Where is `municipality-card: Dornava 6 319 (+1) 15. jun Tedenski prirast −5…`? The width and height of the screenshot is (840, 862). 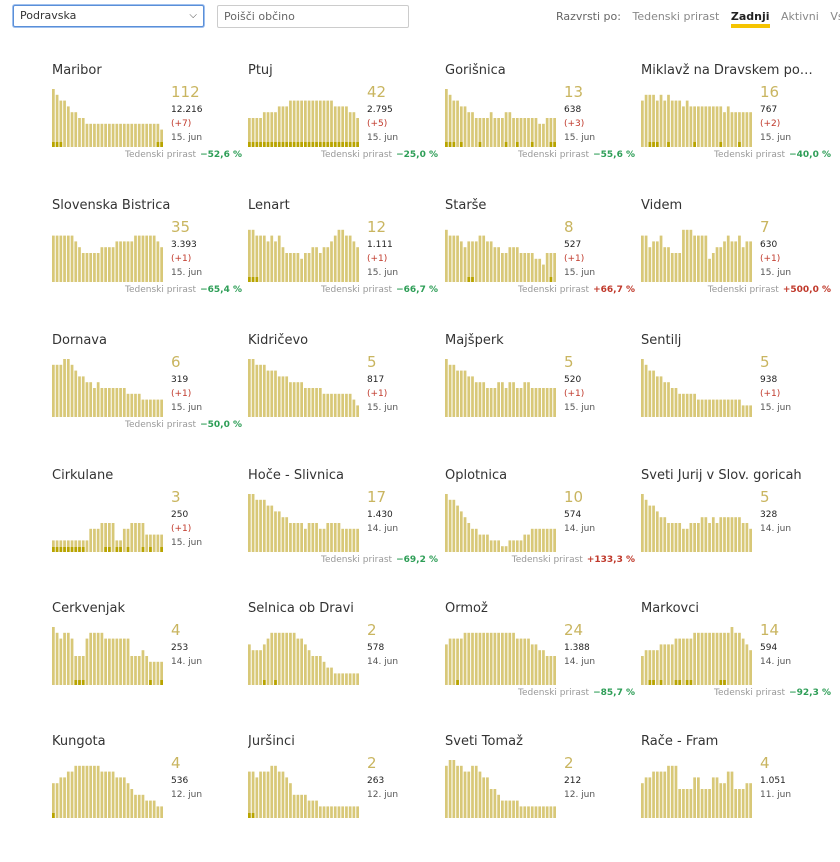 municipality-card: Dornava 6 319 (+1) 15. jun Tedenski prirast −5… is located at coordinates (147, 397).